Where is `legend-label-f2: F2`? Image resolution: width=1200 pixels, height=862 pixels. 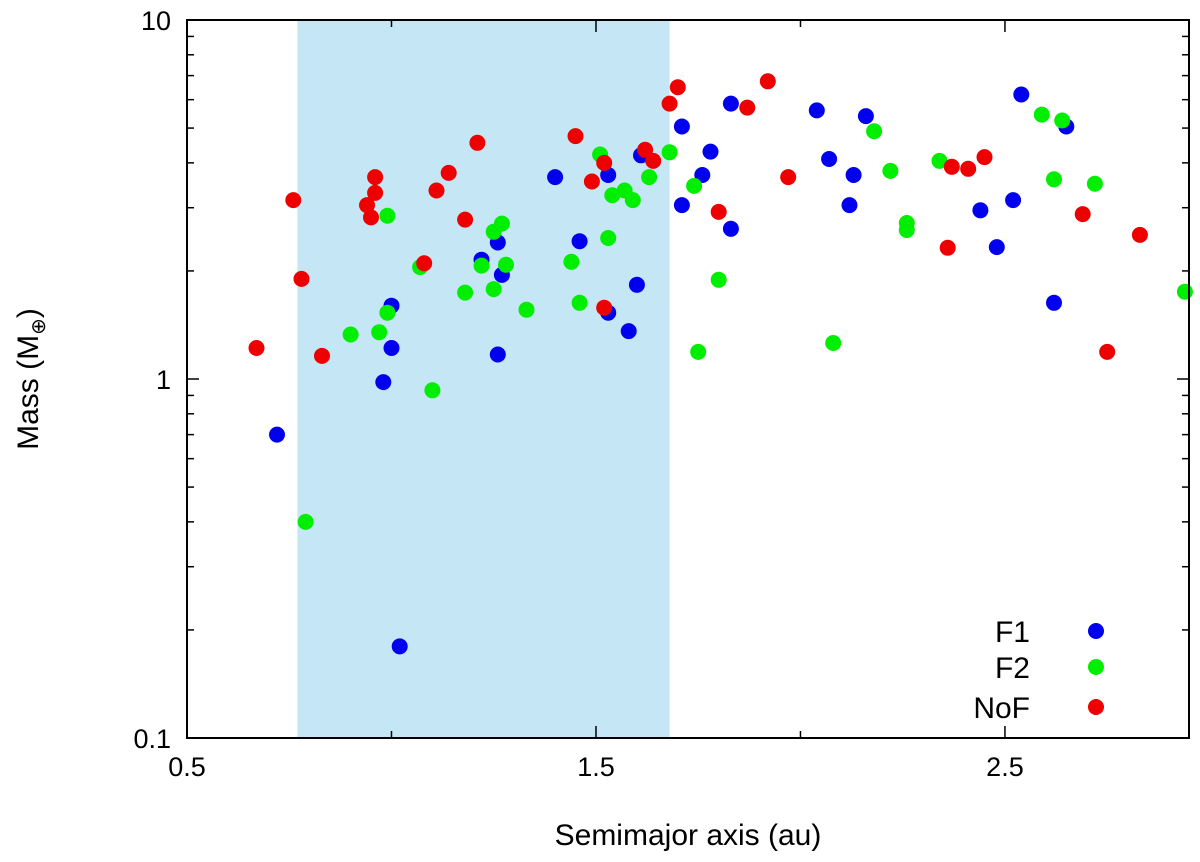
legend-label-f2: F2 is located at coordinates (1012, 668).